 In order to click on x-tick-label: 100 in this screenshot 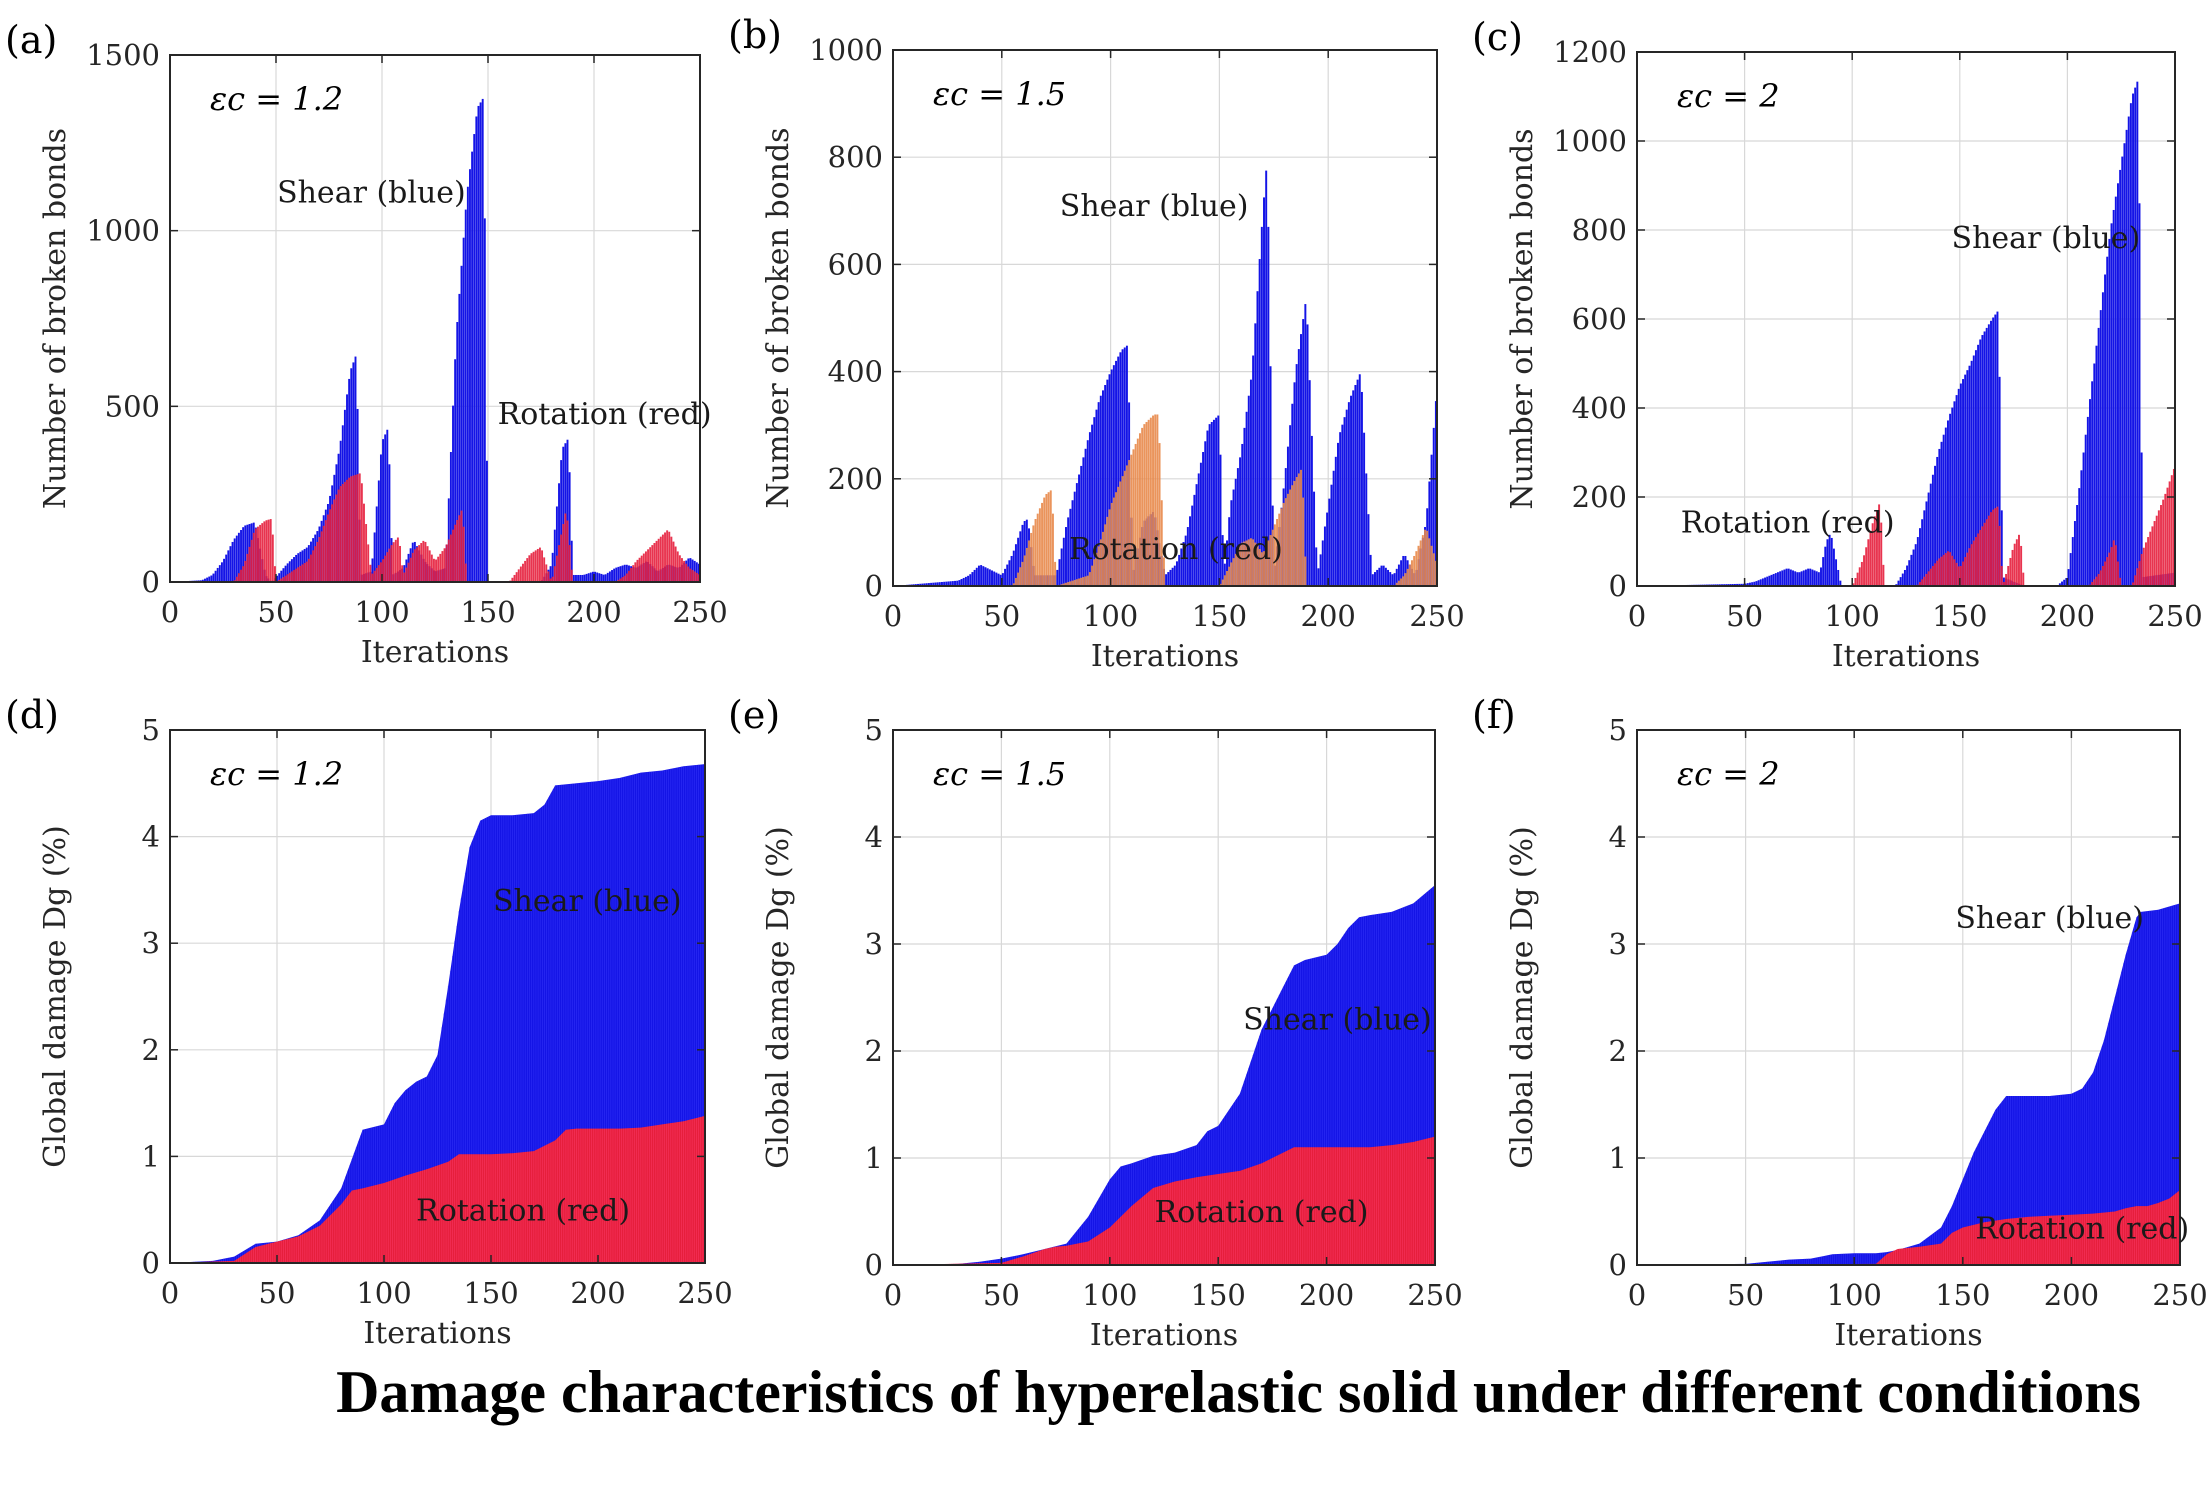, I will do `click(1110, 616)`.